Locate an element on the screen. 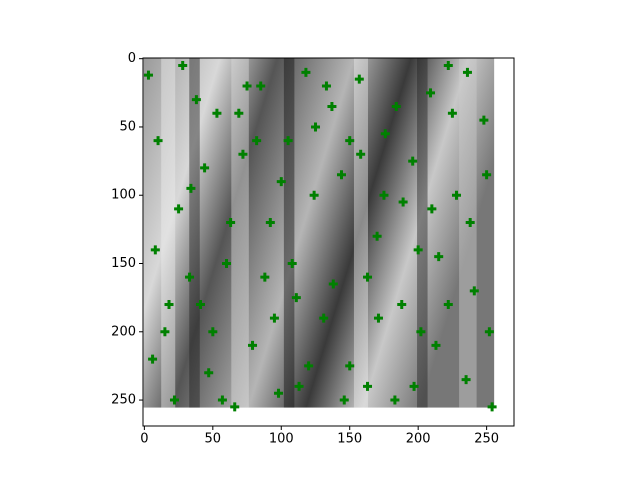  y-tick-label: 0 is located at coordinates (132, 58).